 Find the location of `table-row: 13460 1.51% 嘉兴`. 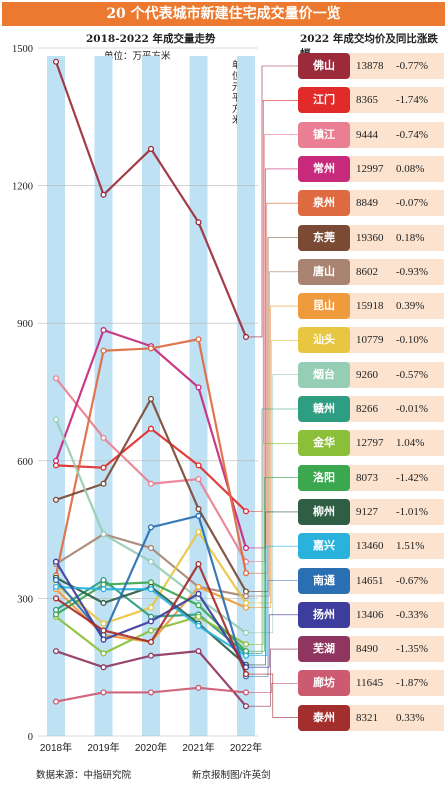

table-row: 13460 1.51% 嘉兴 is located at coordinates (371, 546).